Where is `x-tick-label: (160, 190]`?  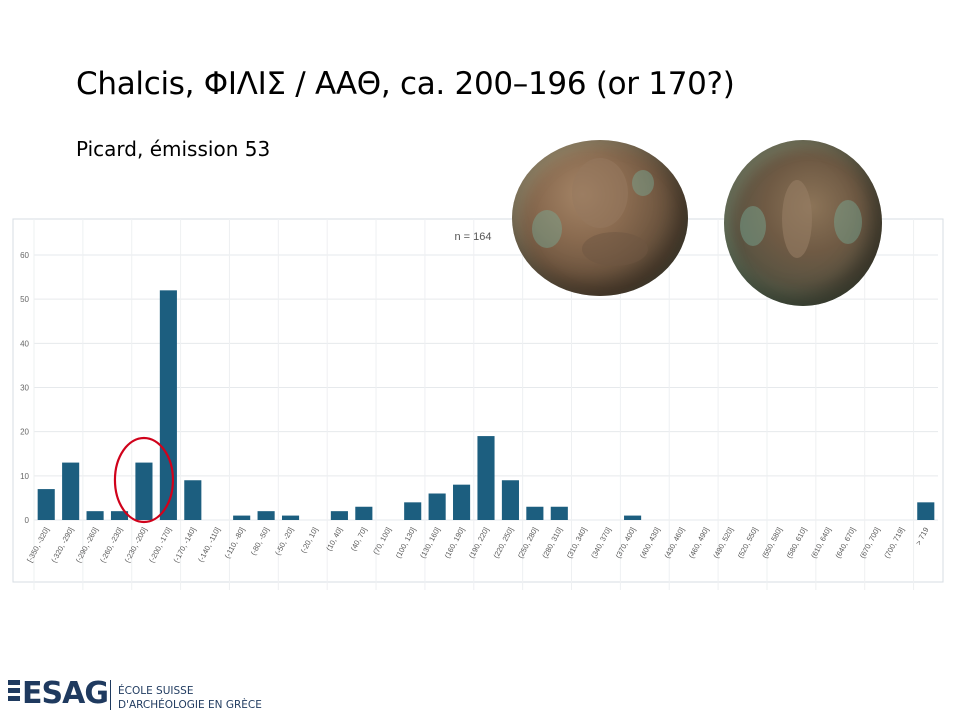
x-tick-label: (160, 190] is located at coordinates (455, 543).